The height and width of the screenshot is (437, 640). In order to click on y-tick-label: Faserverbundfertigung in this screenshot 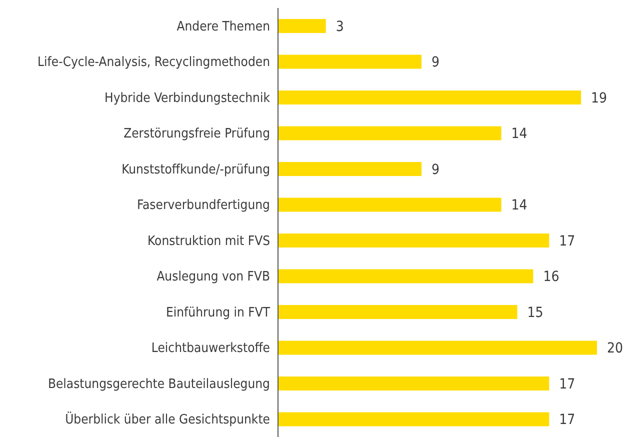, I will do `click(203, 206)`.